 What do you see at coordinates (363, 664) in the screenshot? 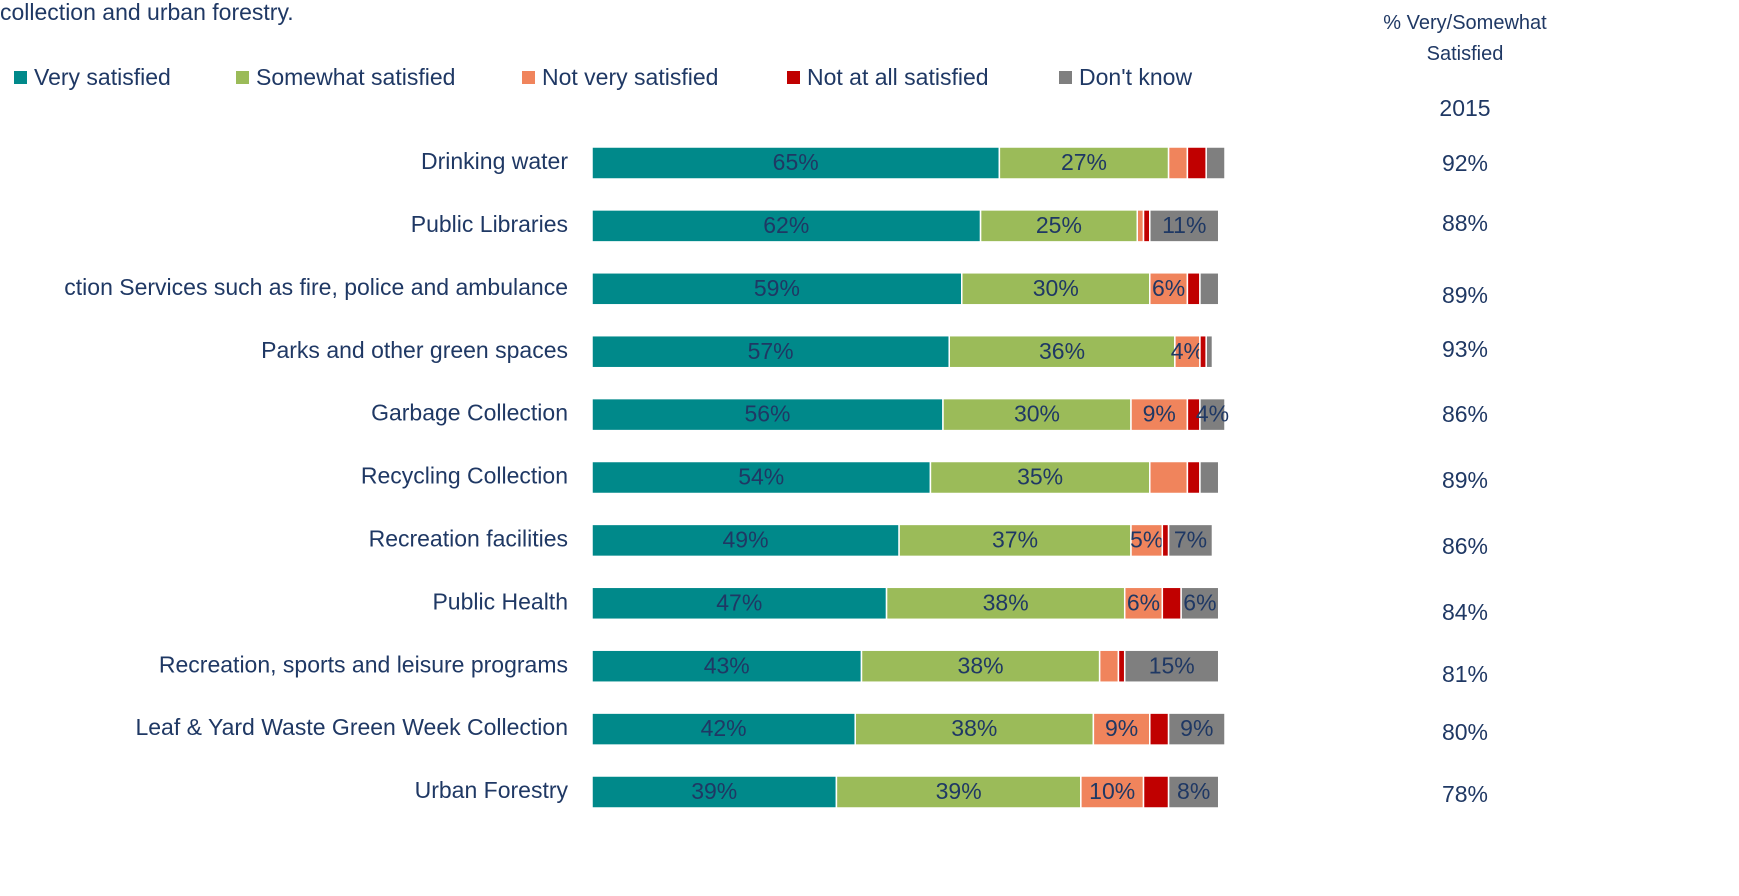
I see `category-label: Recreation, sports and leisure programs` at bounding box center [363, 664].